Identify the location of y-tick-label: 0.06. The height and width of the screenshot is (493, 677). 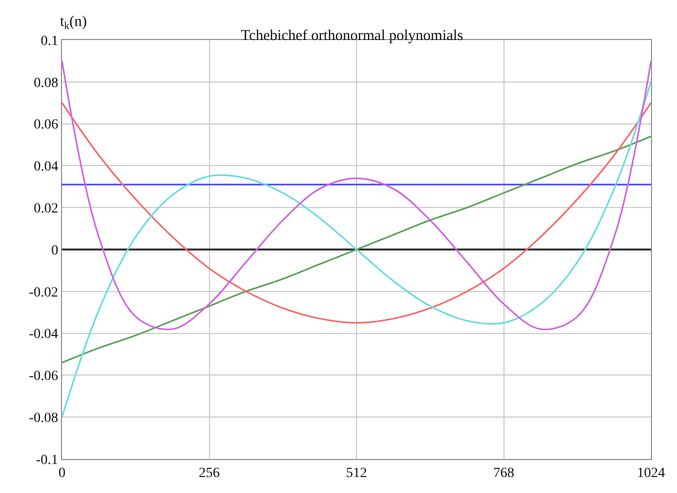
(46, 125).